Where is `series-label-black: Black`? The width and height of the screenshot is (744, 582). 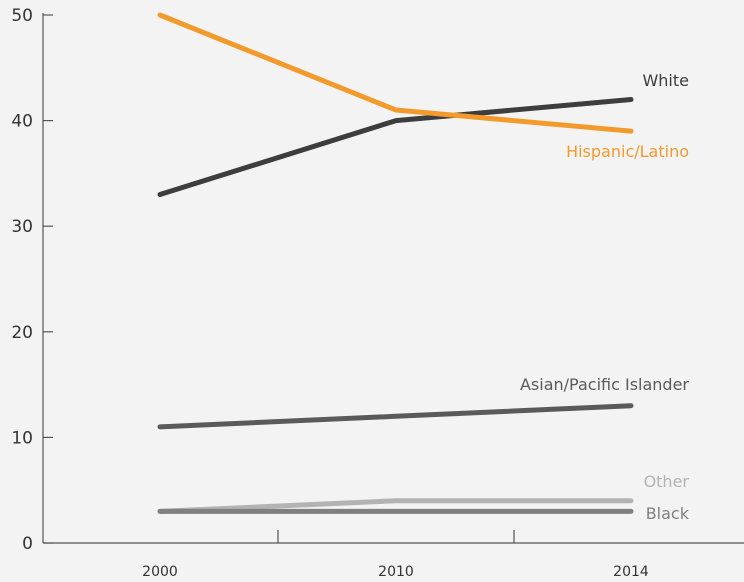
series-label-black: Black is located at coordinates (668, 513).